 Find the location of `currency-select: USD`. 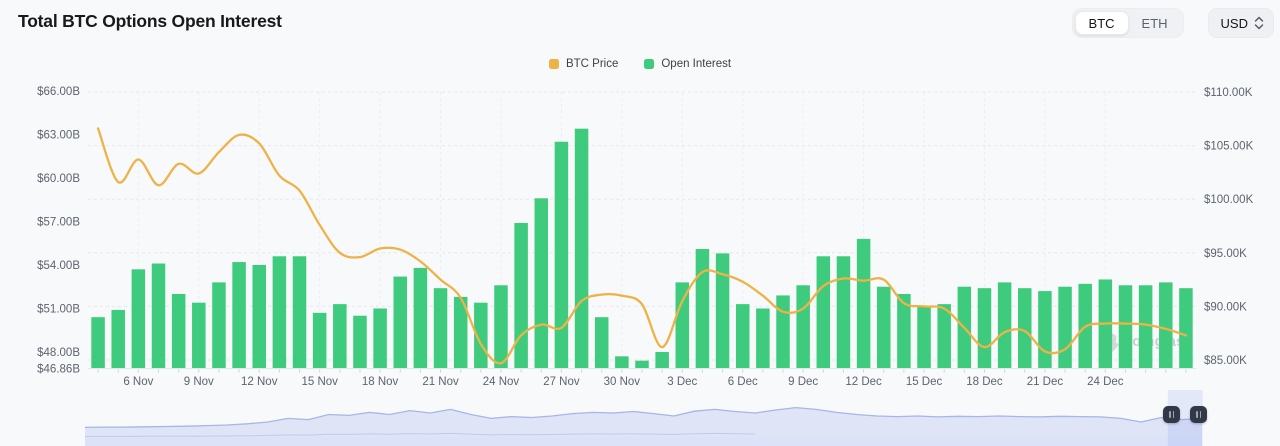

currency-select: USD is located at coordinates (1240, 23).